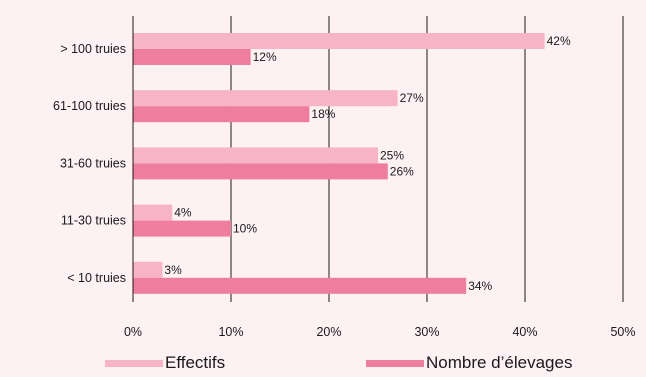  I want to click on category-label: 11-30 truies, so click(93, 221).